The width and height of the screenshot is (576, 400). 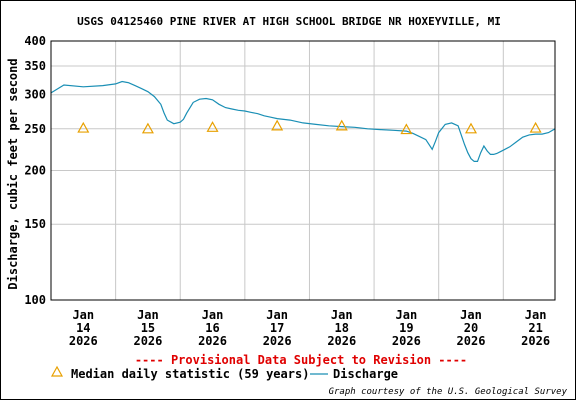 I want to click on y-tick-label: 250, so click(x=35, y=129).